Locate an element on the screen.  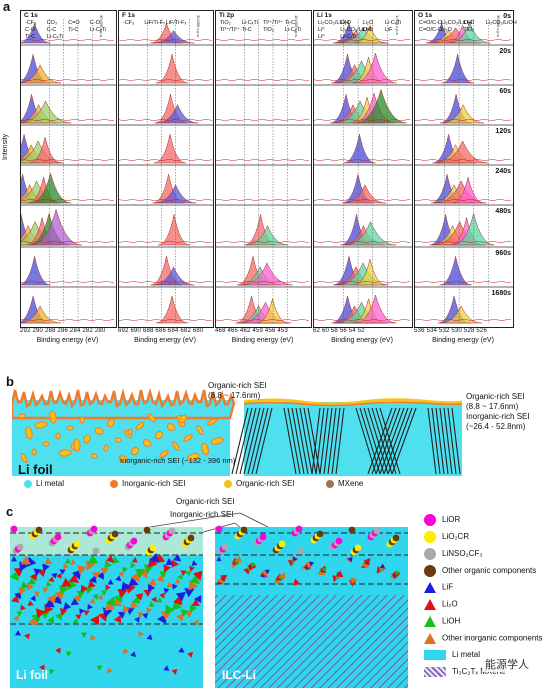
inorganic-layer-right is located at coordinates (353, 404).